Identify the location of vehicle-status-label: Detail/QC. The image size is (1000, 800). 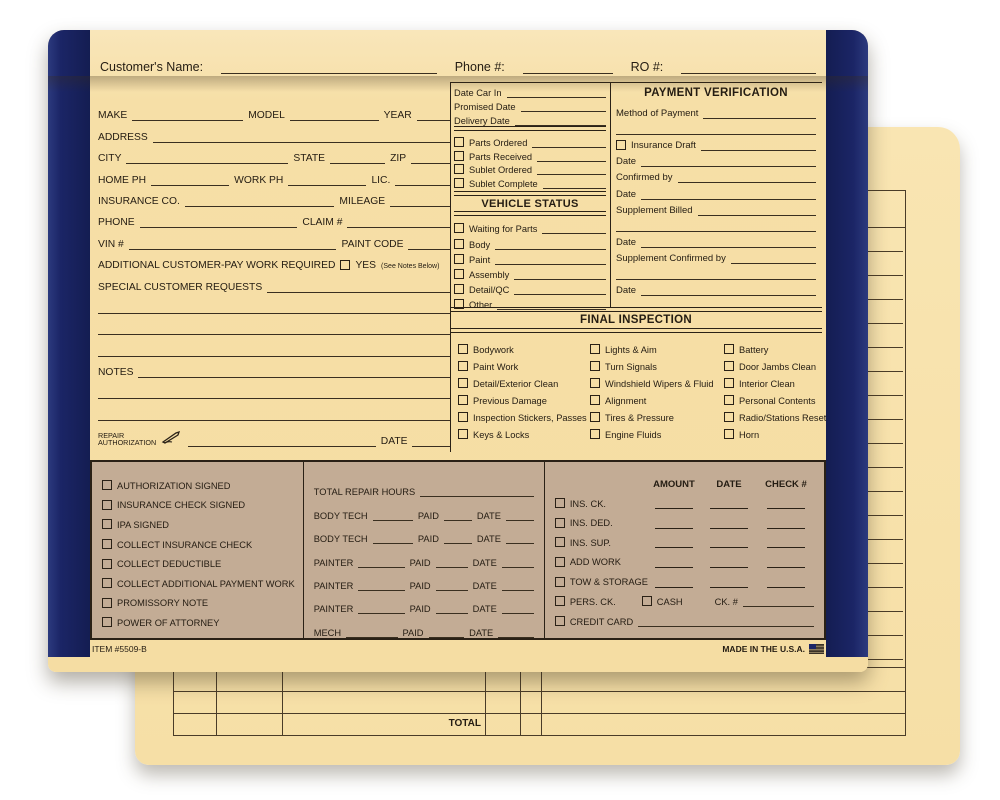
(489, 290).